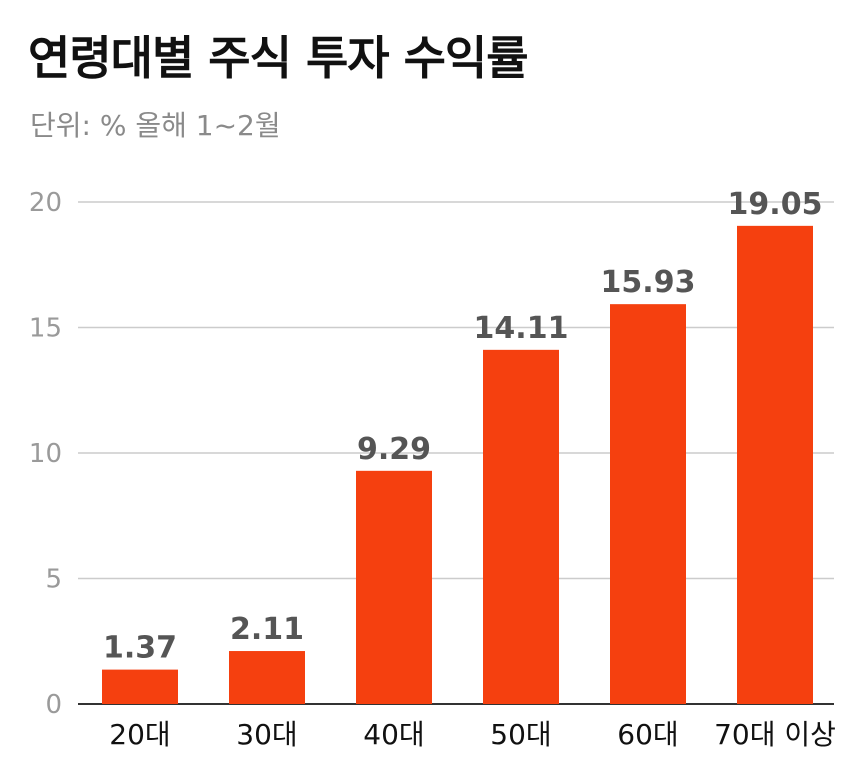 The width and height of the screenshot is (862, 767). Describe the element at coordinates (521, 328) in the screenshot. I see `data-label: 14.11` at that location.